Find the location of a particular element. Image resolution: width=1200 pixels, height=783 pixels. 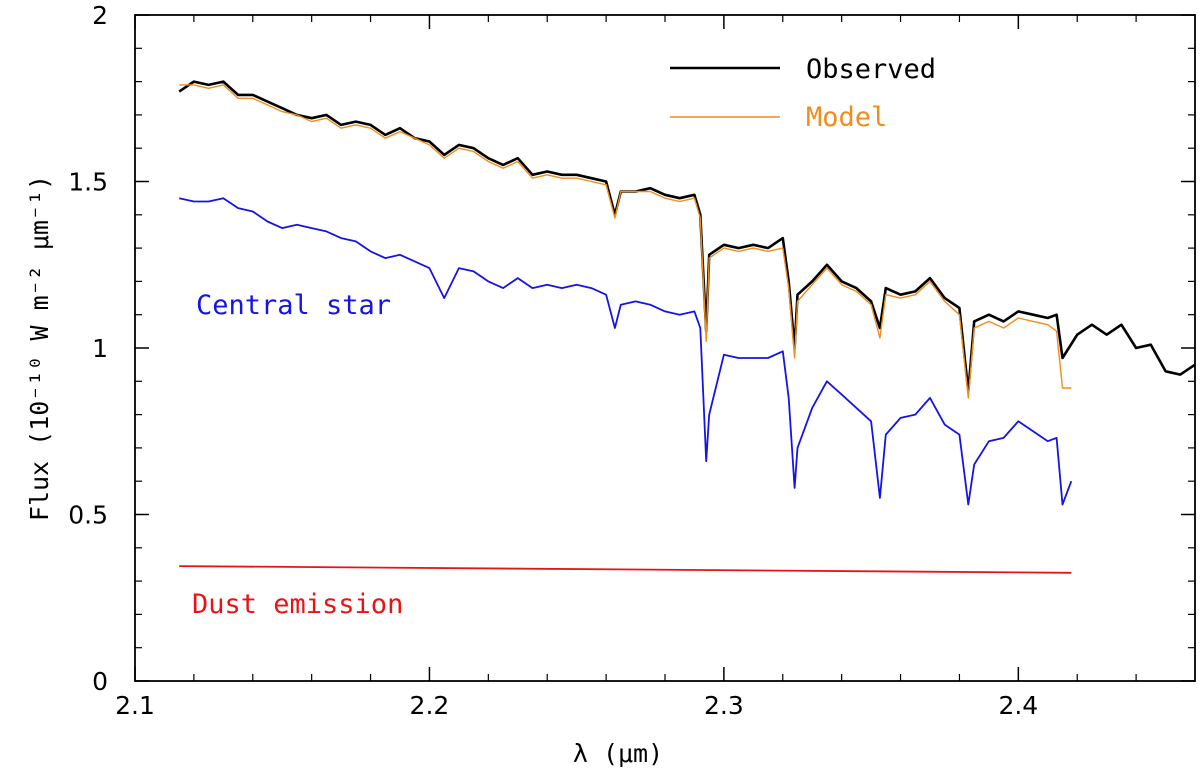

series-line-dust is located at coordinates (625, 569).